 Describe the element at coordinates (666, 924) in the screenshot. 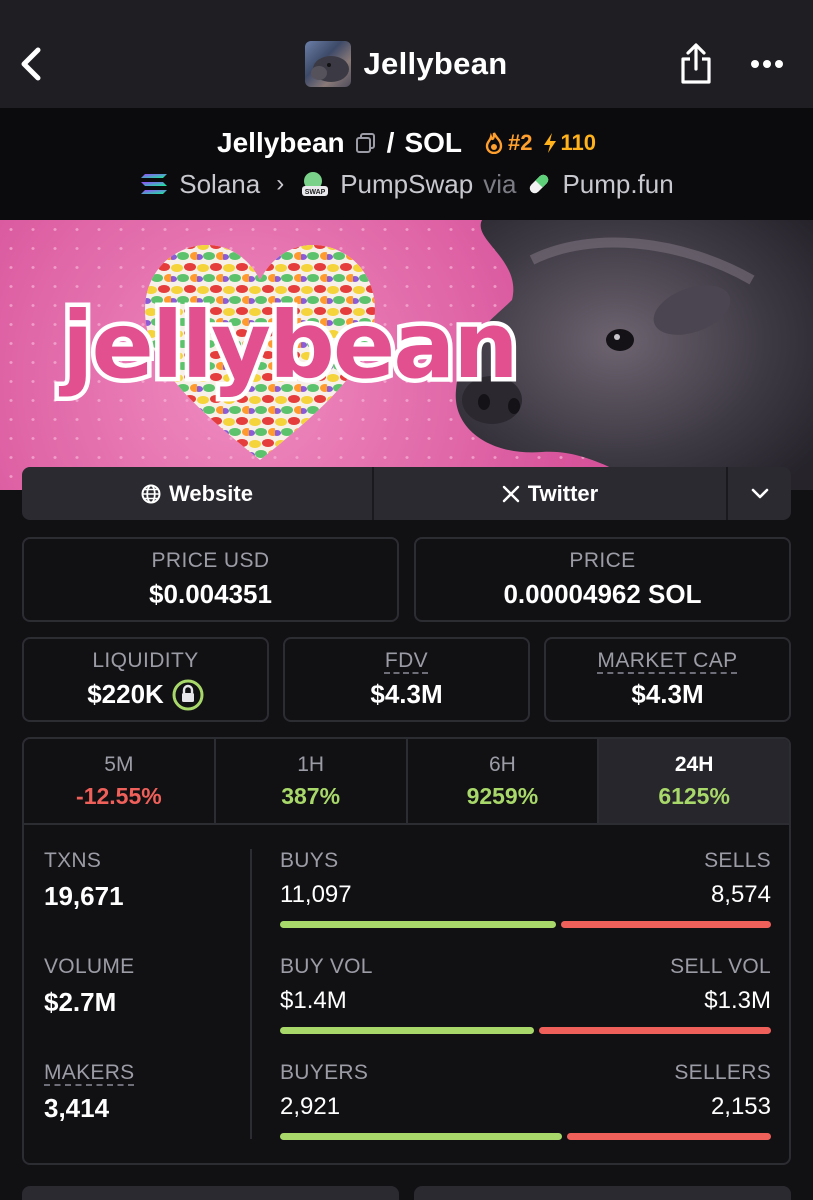

I see `sells-bar` at that location.